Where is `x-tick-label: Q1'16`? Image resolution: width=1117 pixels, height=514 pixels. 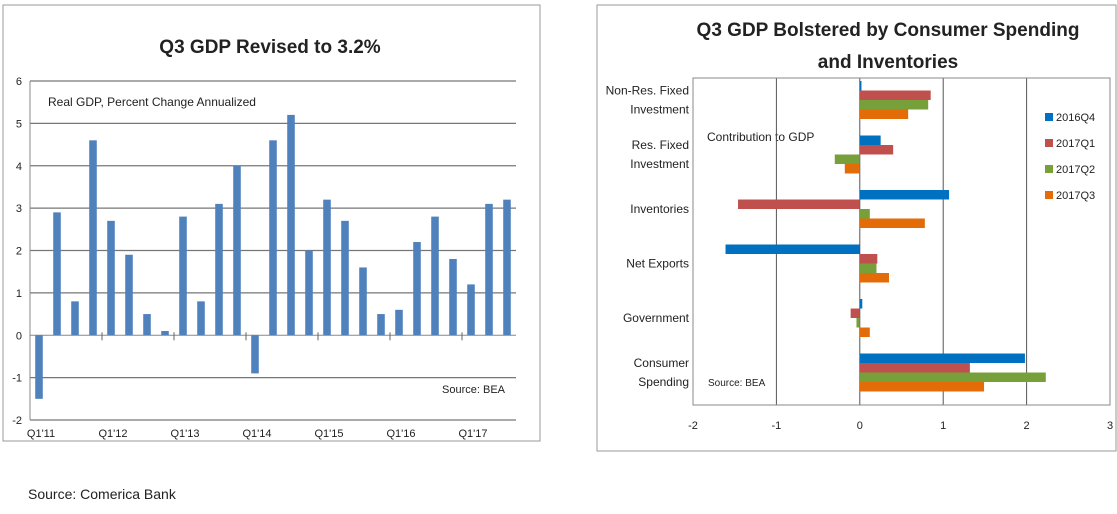 x-tick-label: Q1'16 is located at coordinates (400, 434).